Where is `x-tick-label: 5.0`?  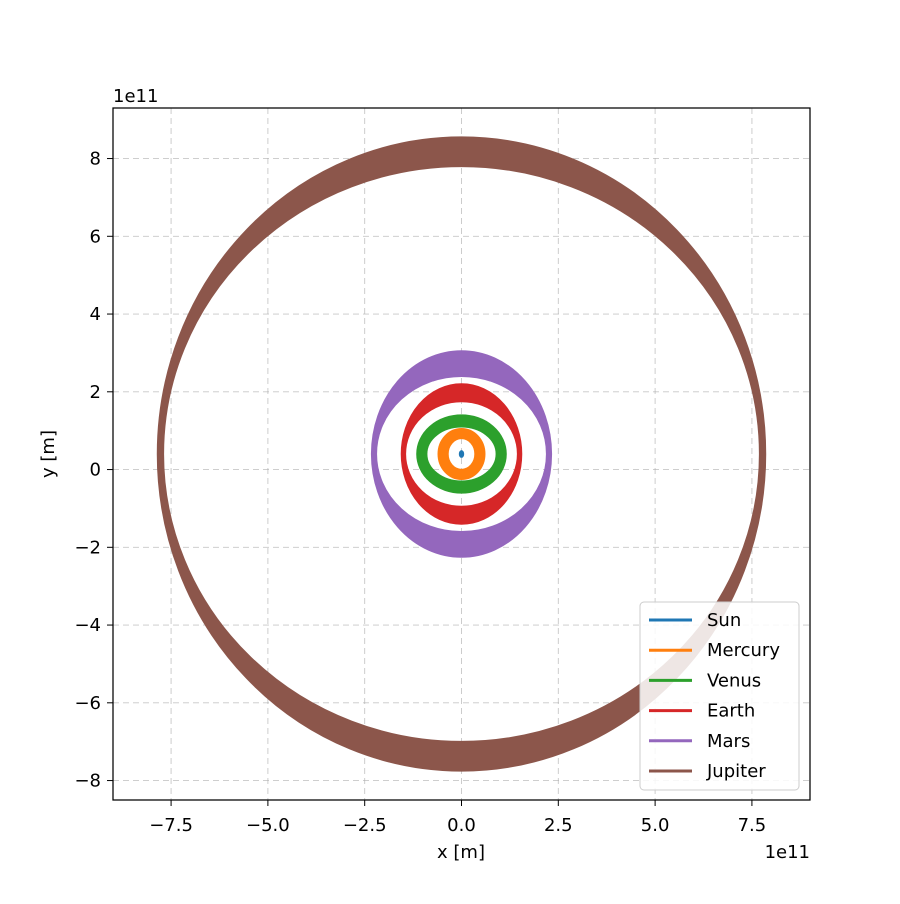
x-tick-label: 5.0 is located at coordinates (655, 825).